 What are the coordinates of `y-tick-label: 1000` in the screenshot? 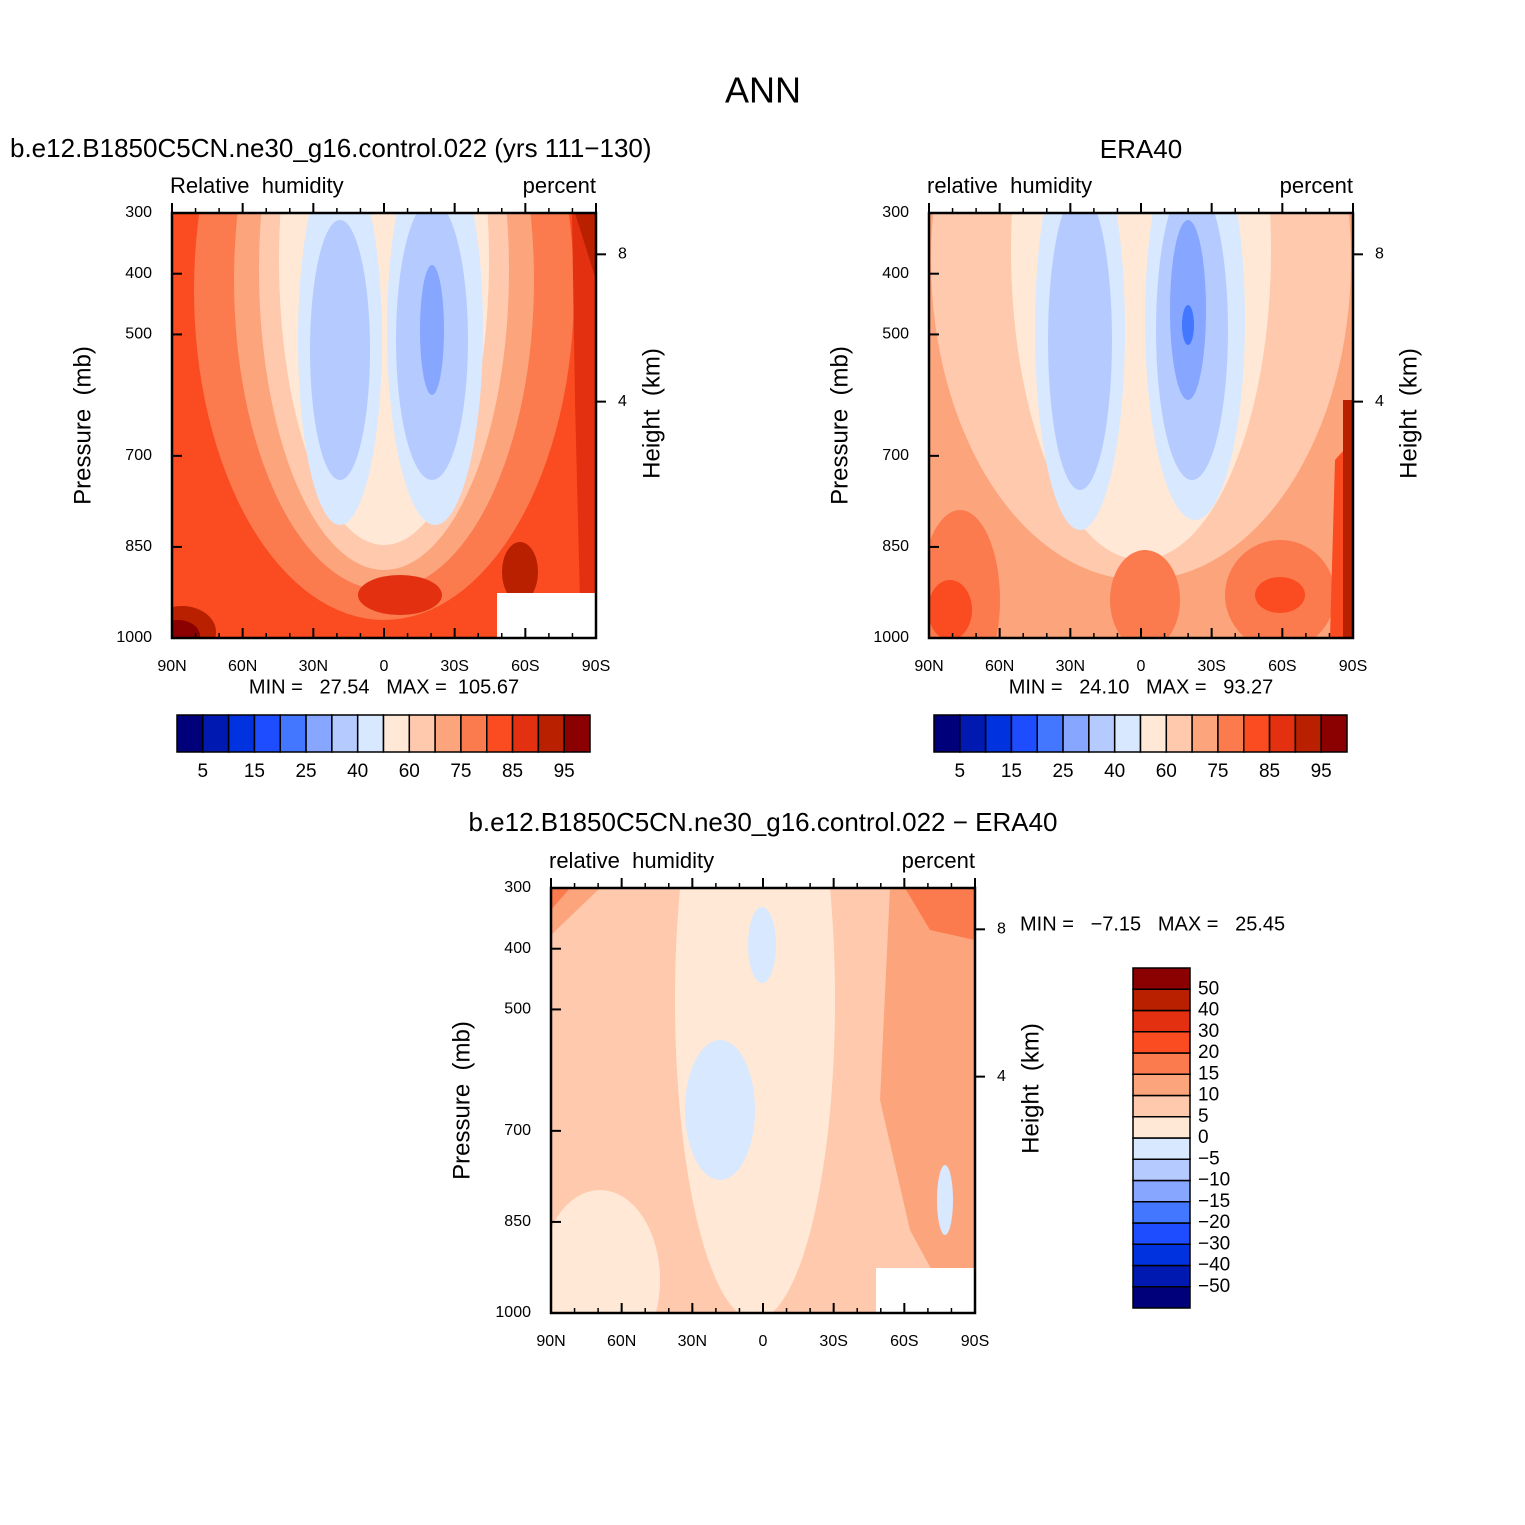 It's located at (891, 637).